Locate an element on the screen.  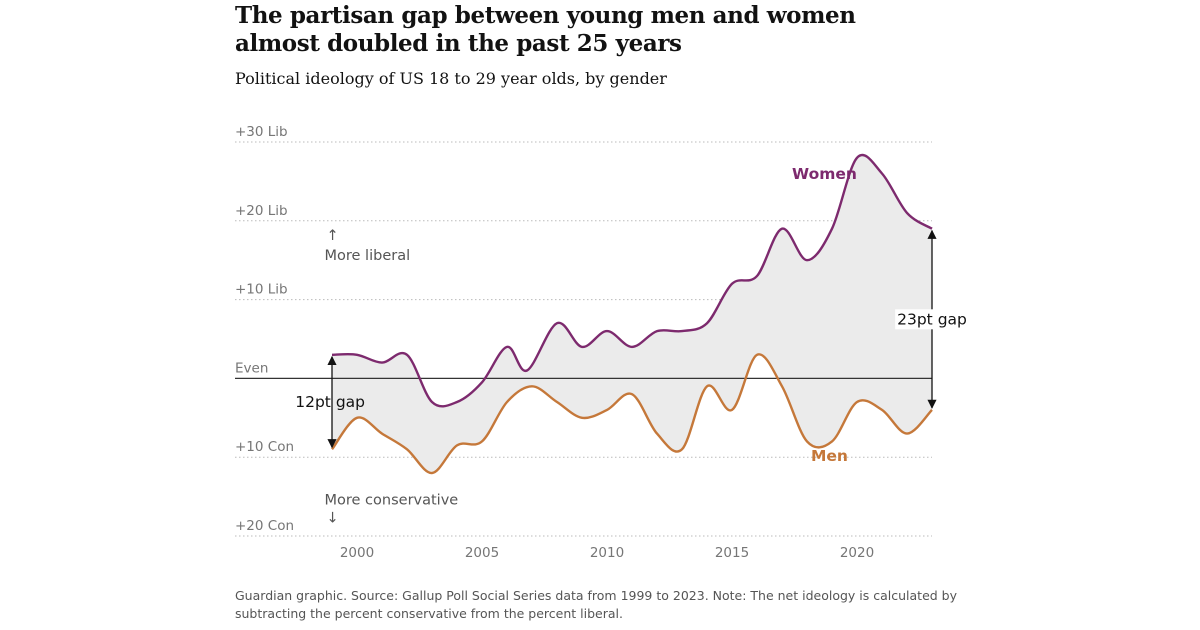
up-arrow-icon: ↑ is located at coordinates (333, 236).